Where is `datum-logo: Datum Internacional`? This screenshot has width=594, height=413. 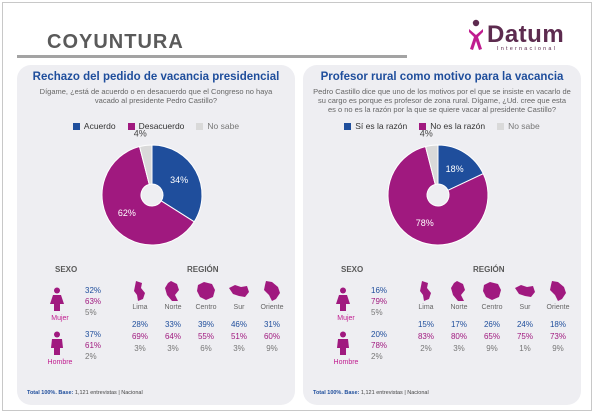 datum-logo: Datum Internacional is located at coordinates (523, 37).